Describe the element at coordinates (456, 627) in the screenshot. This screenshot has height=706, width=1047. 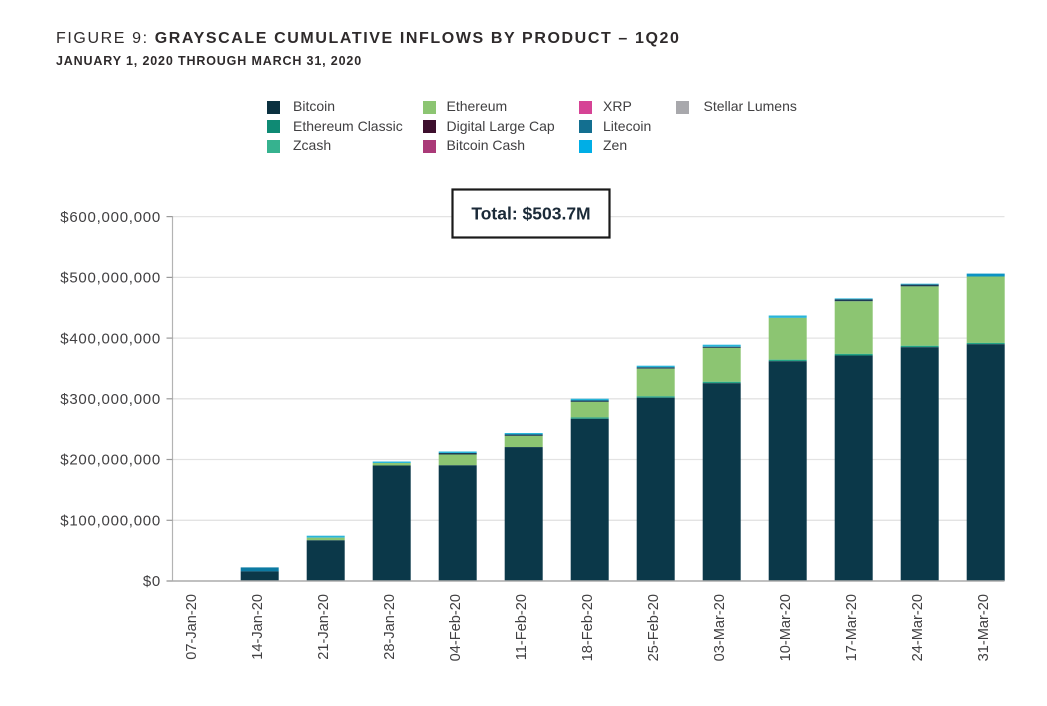
I see `svg-text: 04-Feb-20` at that location.